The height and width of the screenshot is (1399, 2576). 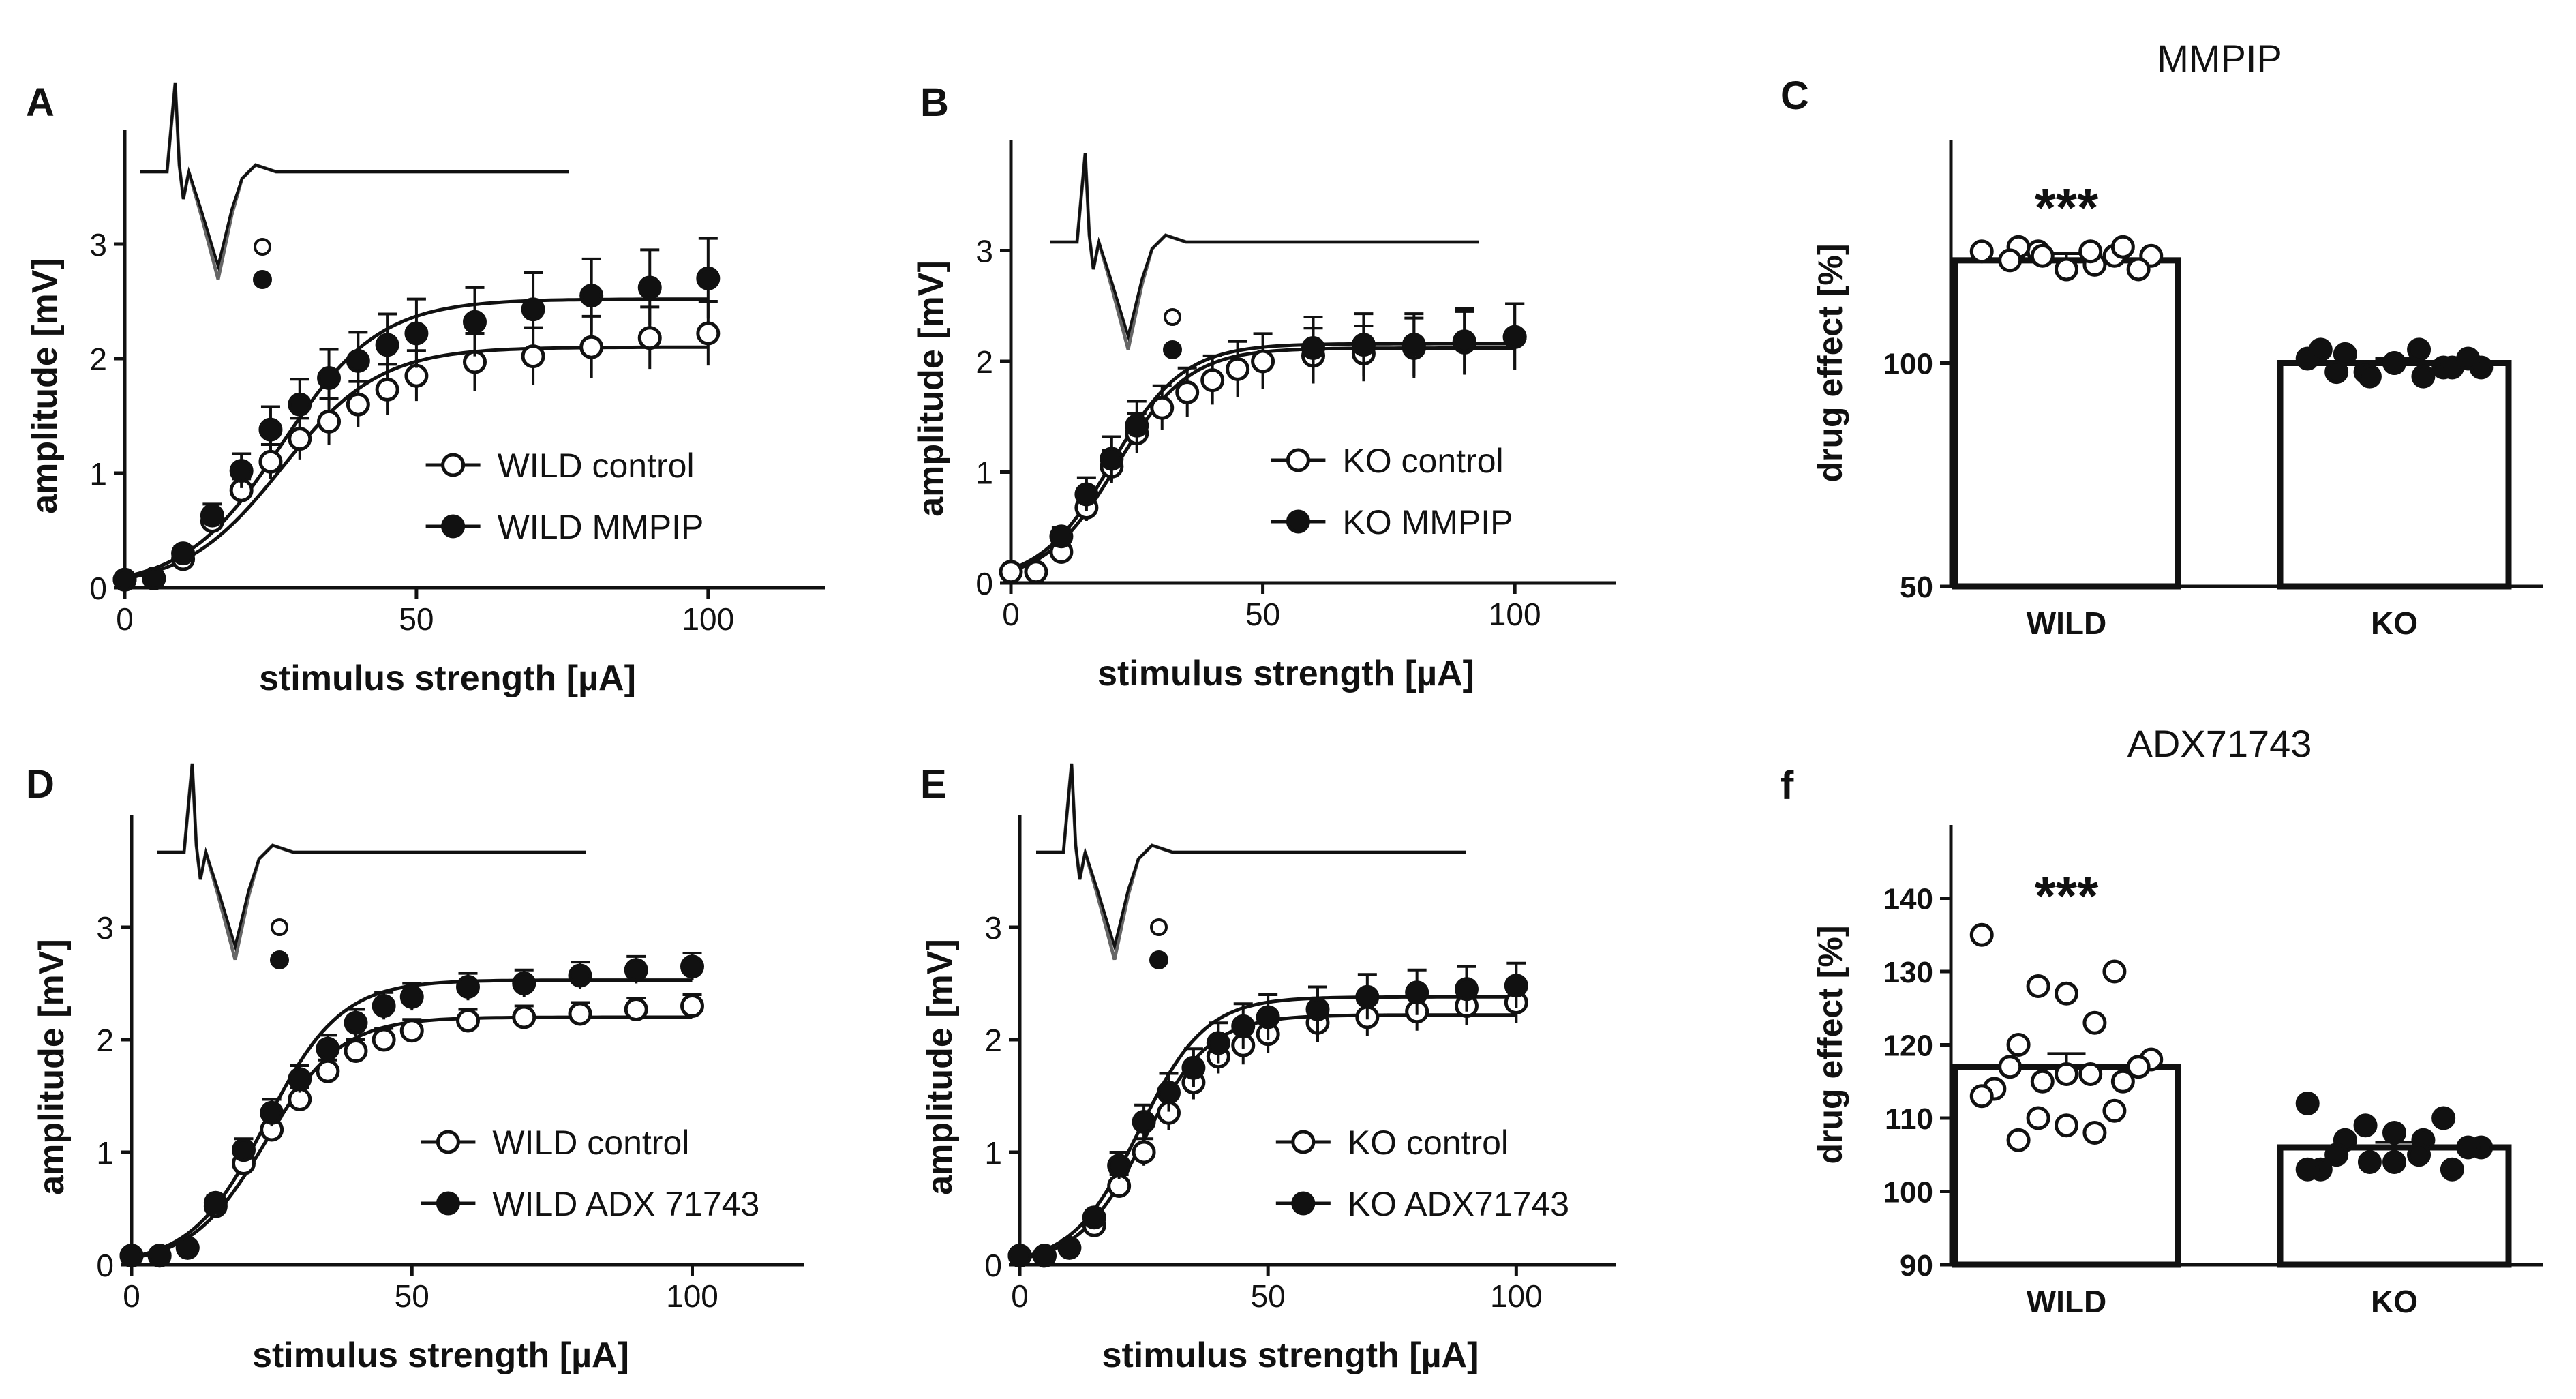 What do you see at coordinates (1830, 1045) in the screenshot?
I see `y-axis-label: drug effect [%]` at bounding box center [1830, 1045].